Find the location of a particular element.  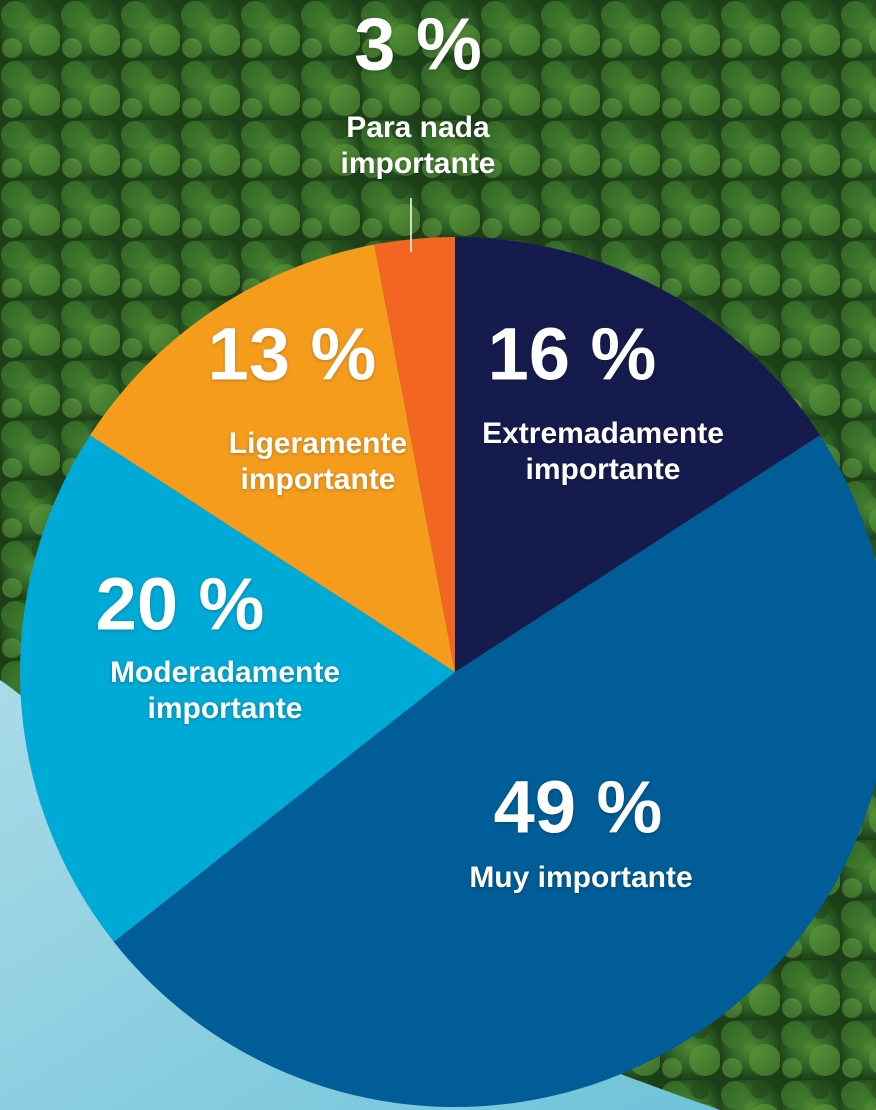

category-label: Extremadamente importante is located at coordinates (603, 451).